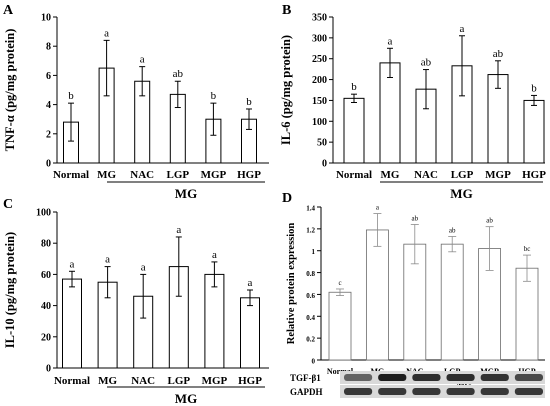  Describe the element at coordinates (214, 175) in the screenshot. I see `category-label-a: MGP` at that location.